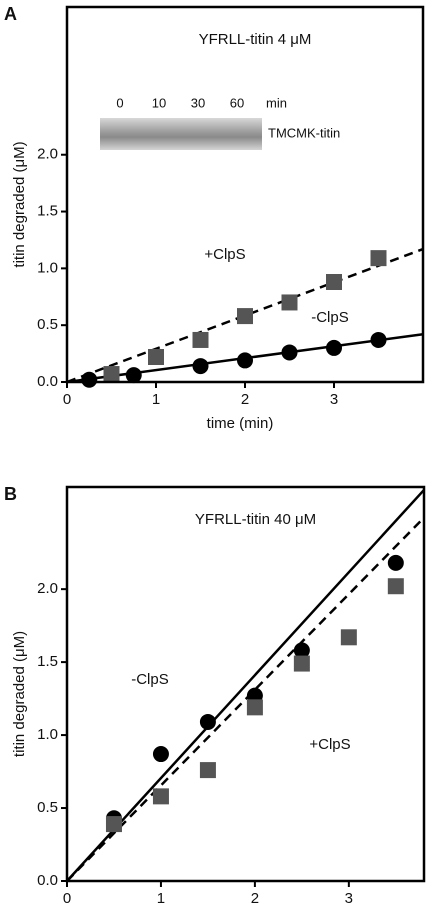  Describe the element at coordinates (276, 102) in the screenshot. I see `lane-unit: min` at that location.